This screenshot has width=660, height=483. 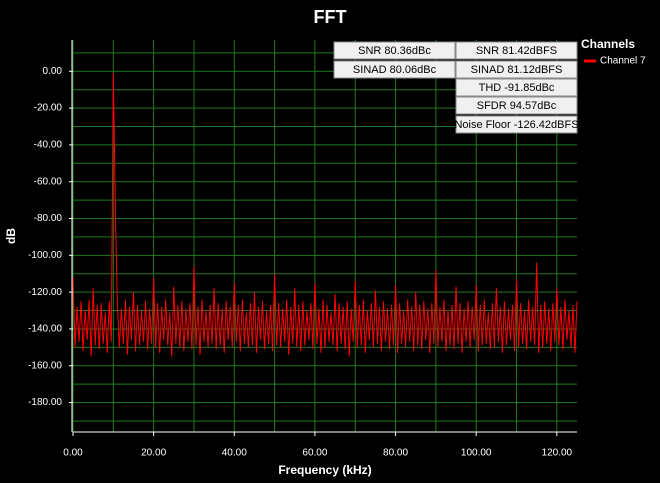 What do you see at coordinates (73, 453) in the screenshot?
I see `x-tick-label: 0.00` at bounding box center [73, 453].